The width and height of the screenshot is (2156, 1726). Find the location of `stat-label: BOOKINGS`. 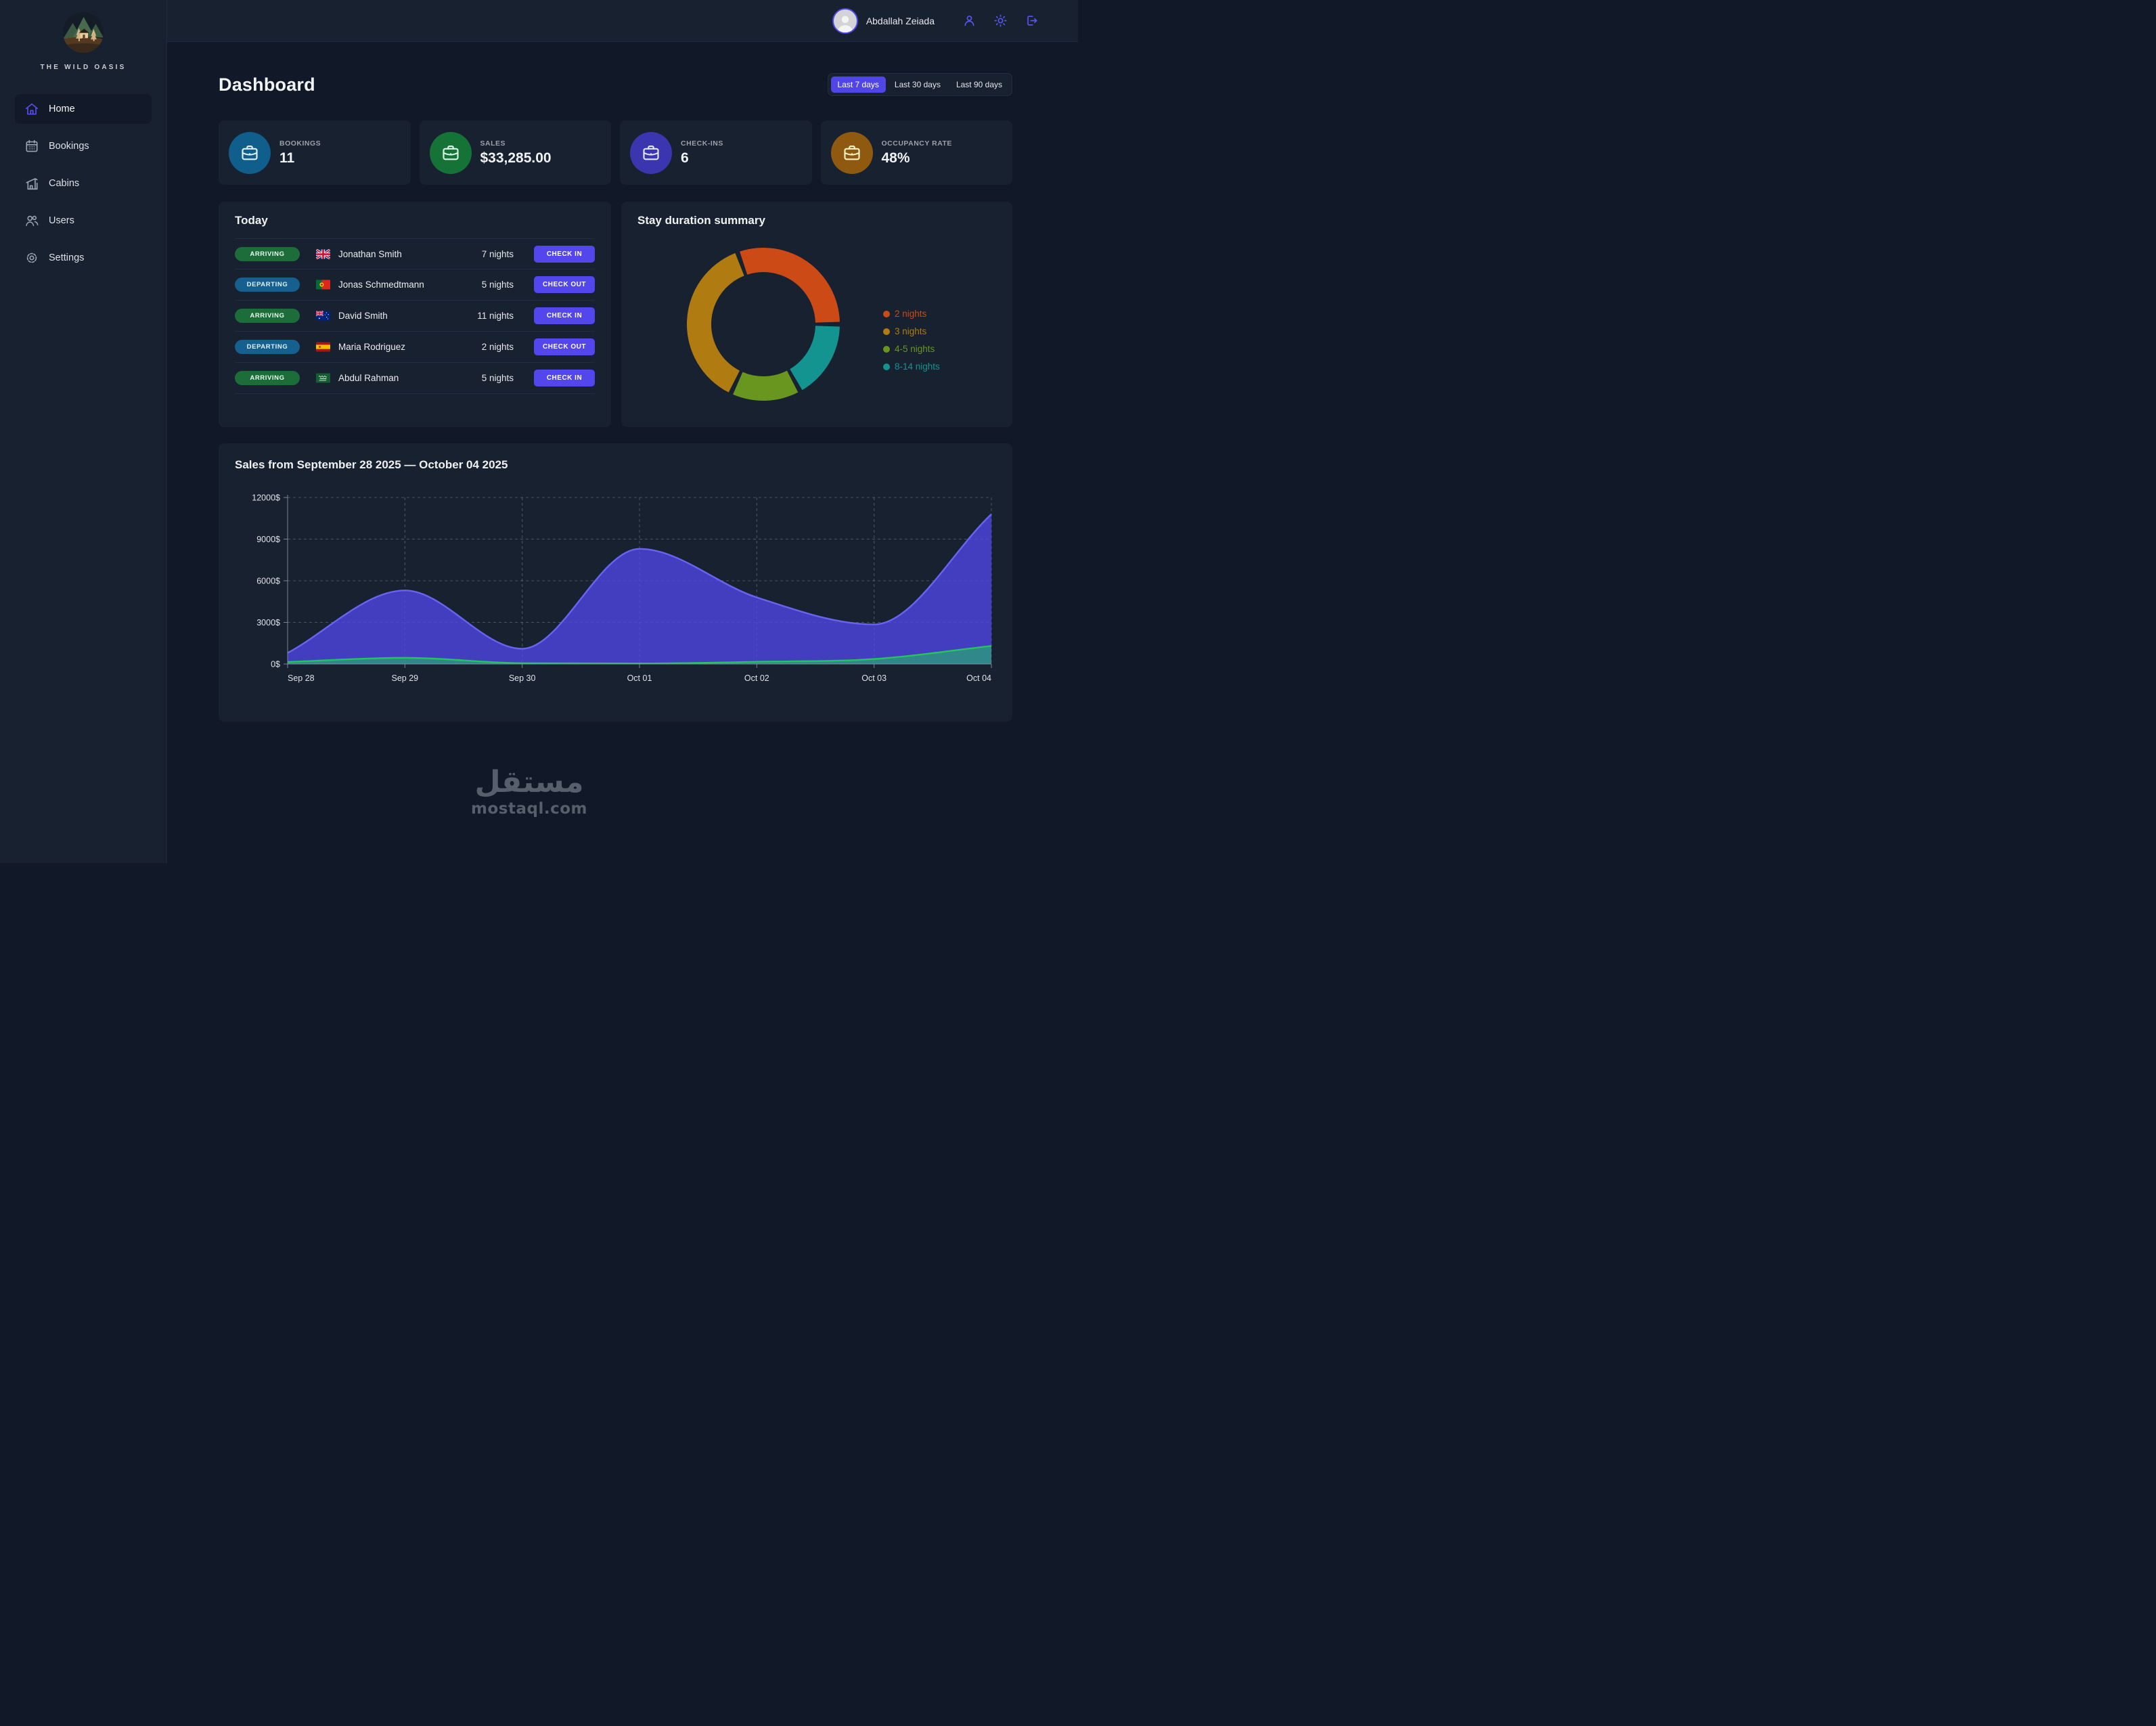

stat-label: BOOKINGS is located at coordinates (300, 143).